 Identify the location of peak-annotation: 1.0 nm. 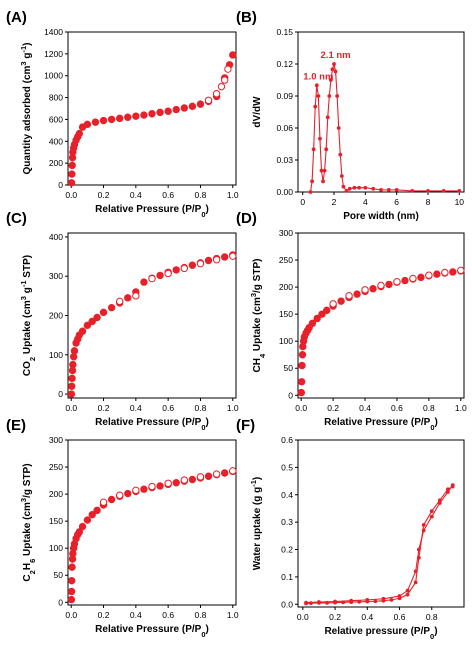
(318, 76).